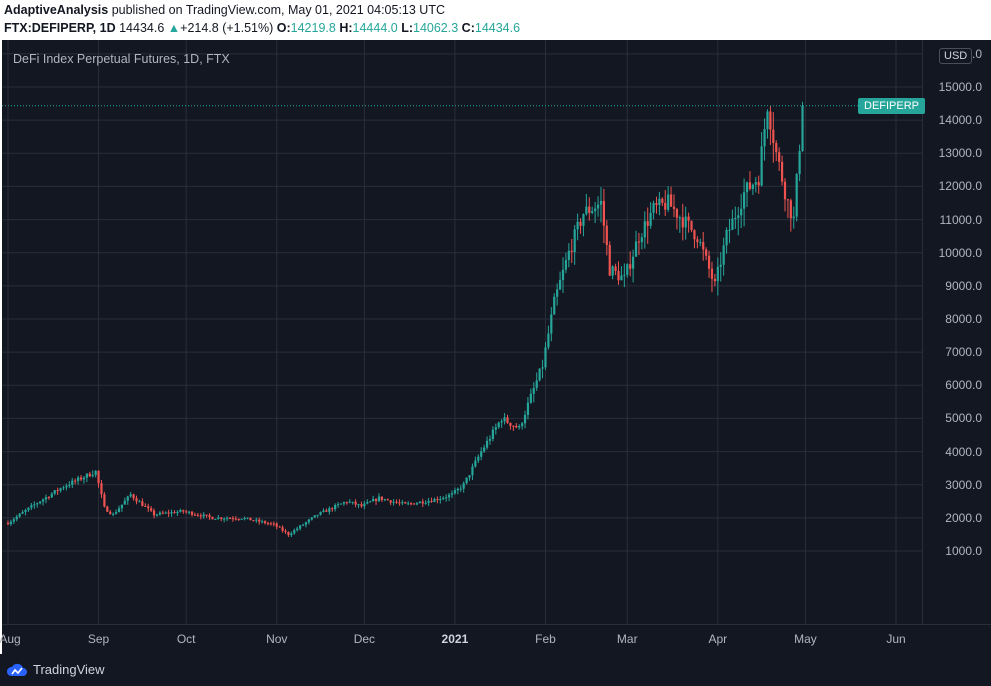 The width and height of the screenshot is (991, 686). Describe the element at coordinates (896, 639) in the screenshot. I see `x-tick-label: Jun` at that location.